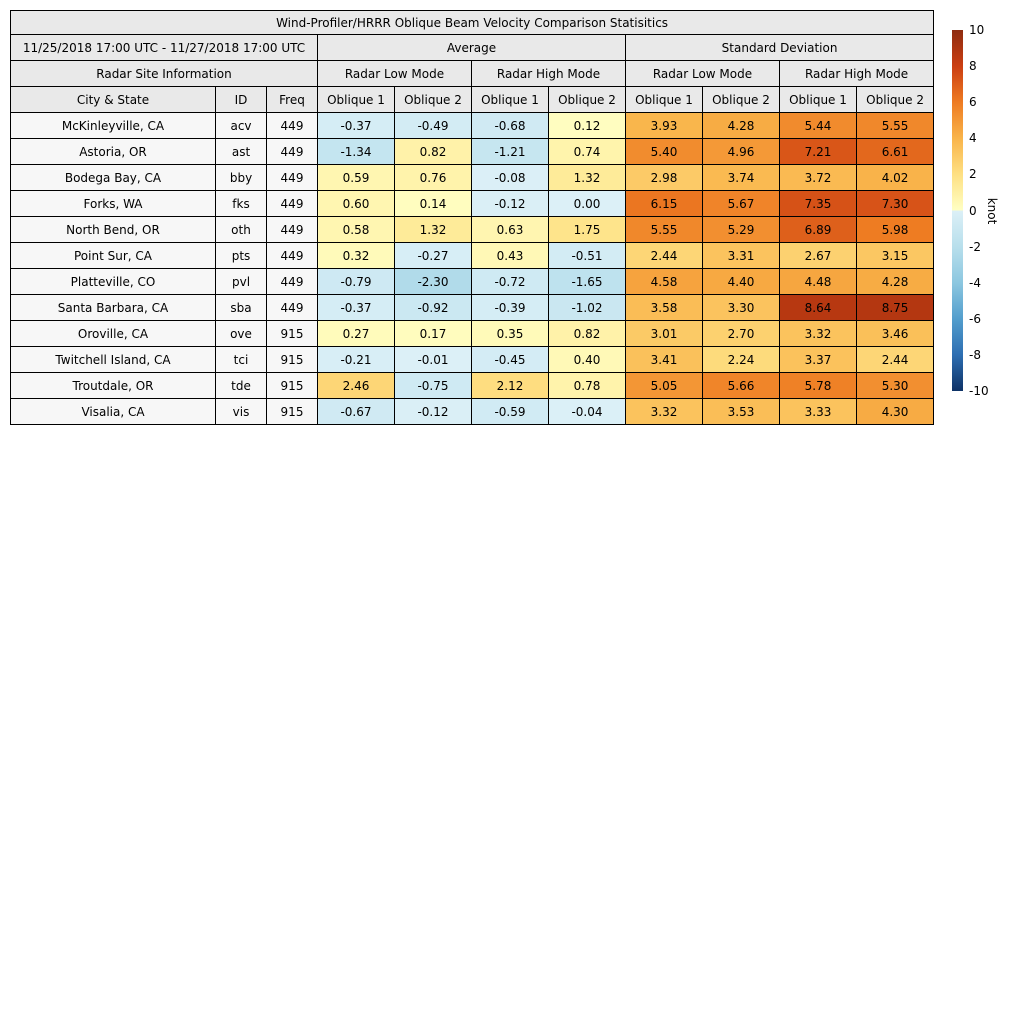 The image size is (1024, 1024). Describe the element at coordinates (973, 102) in the screenshot. I see `colorbar-tick-label: 6` at that location.